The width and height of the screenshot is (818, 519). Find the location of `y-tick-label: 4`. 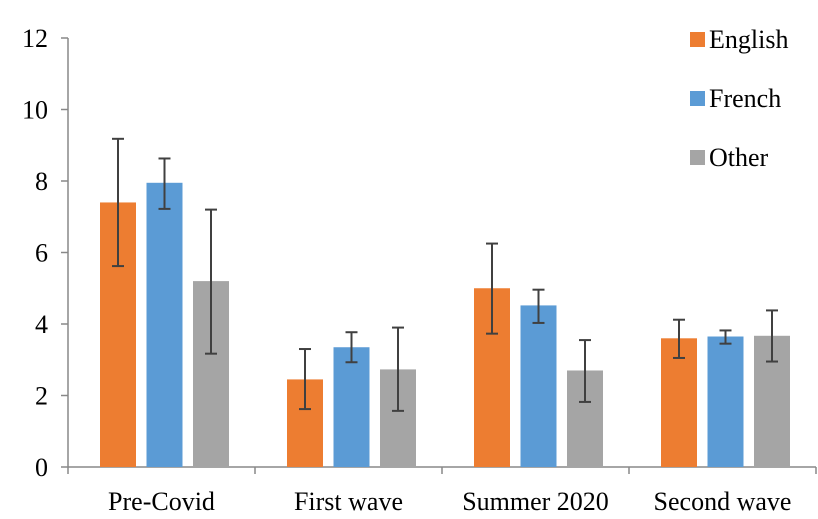

y-tick-label: 4 is located at coordinates (41, 324).